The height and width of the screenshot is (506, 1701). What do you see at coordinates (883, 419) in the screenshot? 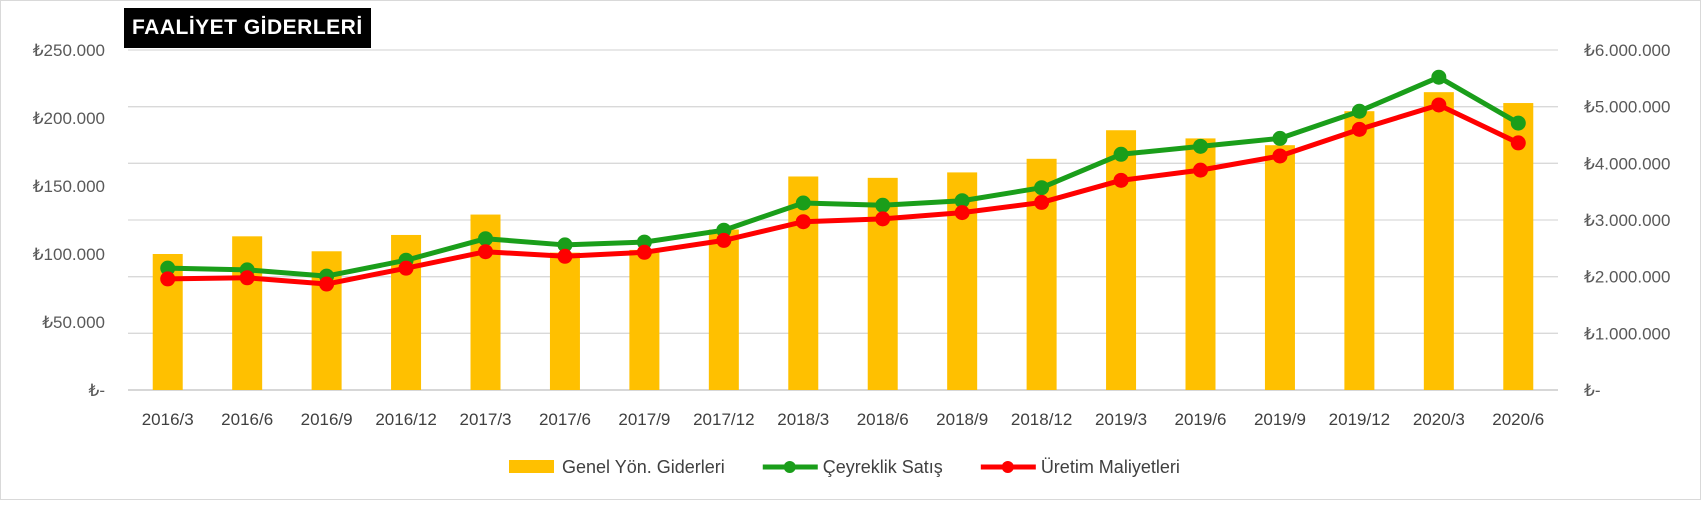
I see `x-tick-label: 2018/6` at bounding box center [883, 419].